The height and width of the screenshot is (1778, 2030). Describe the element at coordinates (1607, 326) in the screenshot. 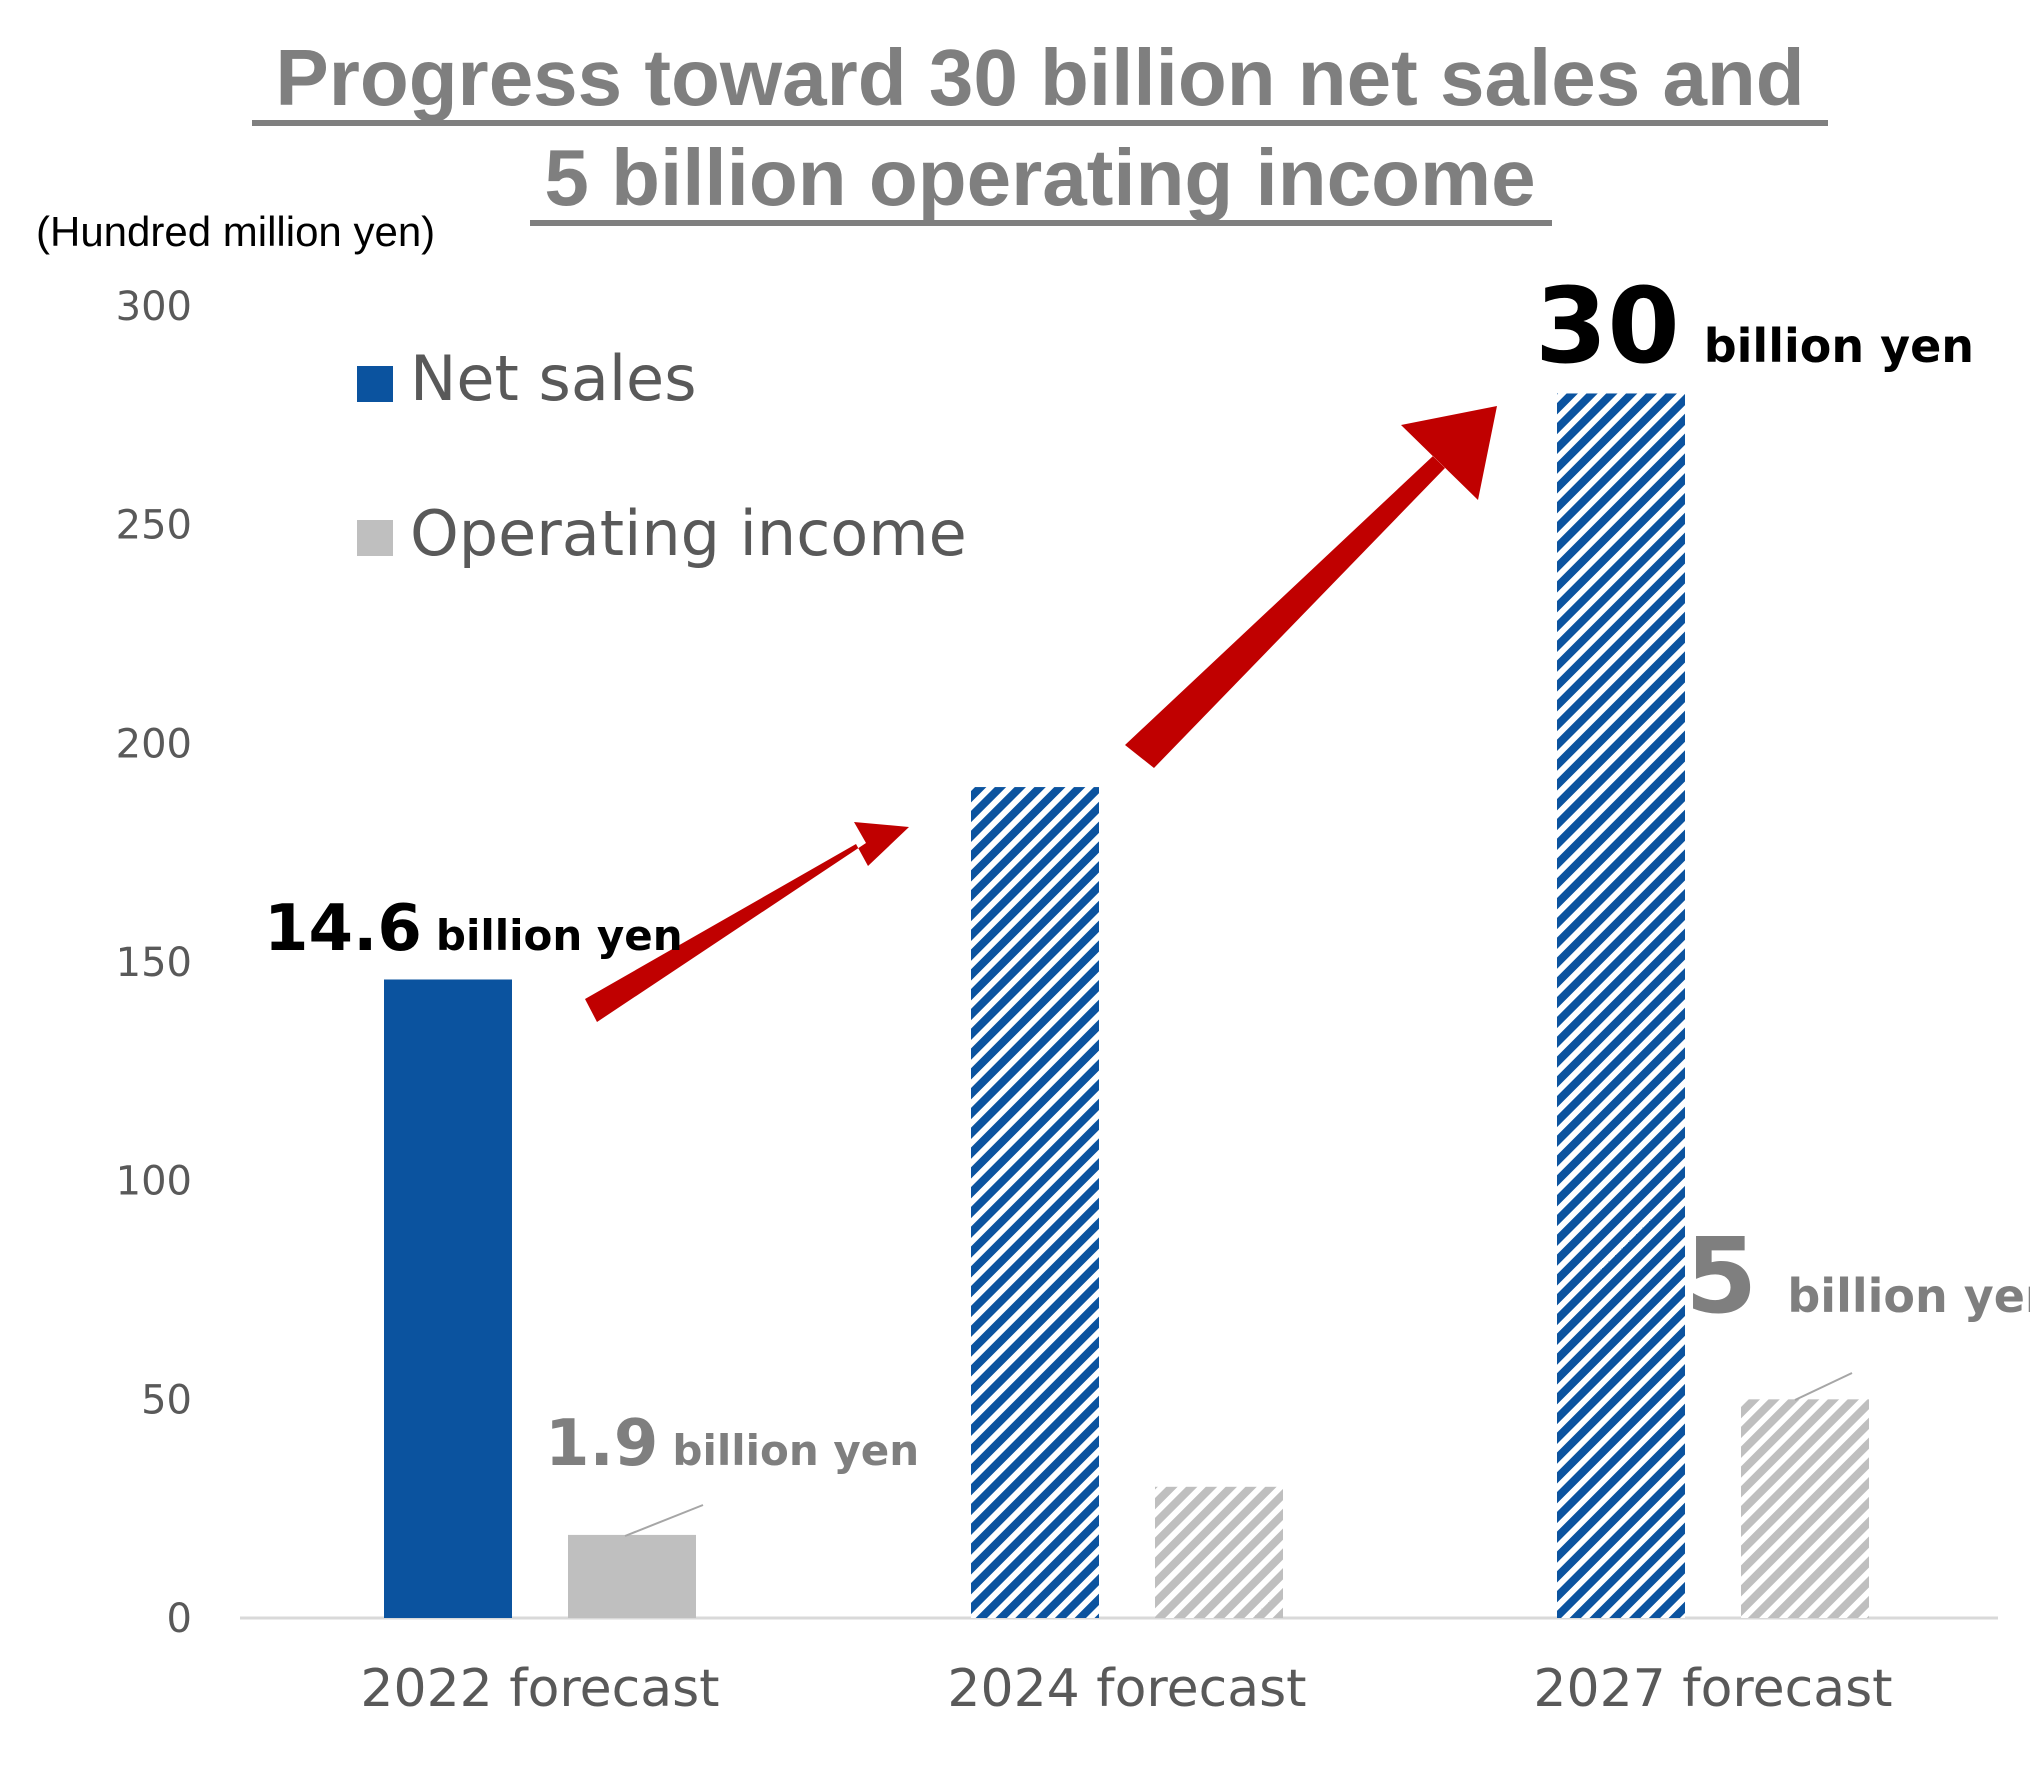

I see `annotation-net-sales-2027-value: 30` at that location.